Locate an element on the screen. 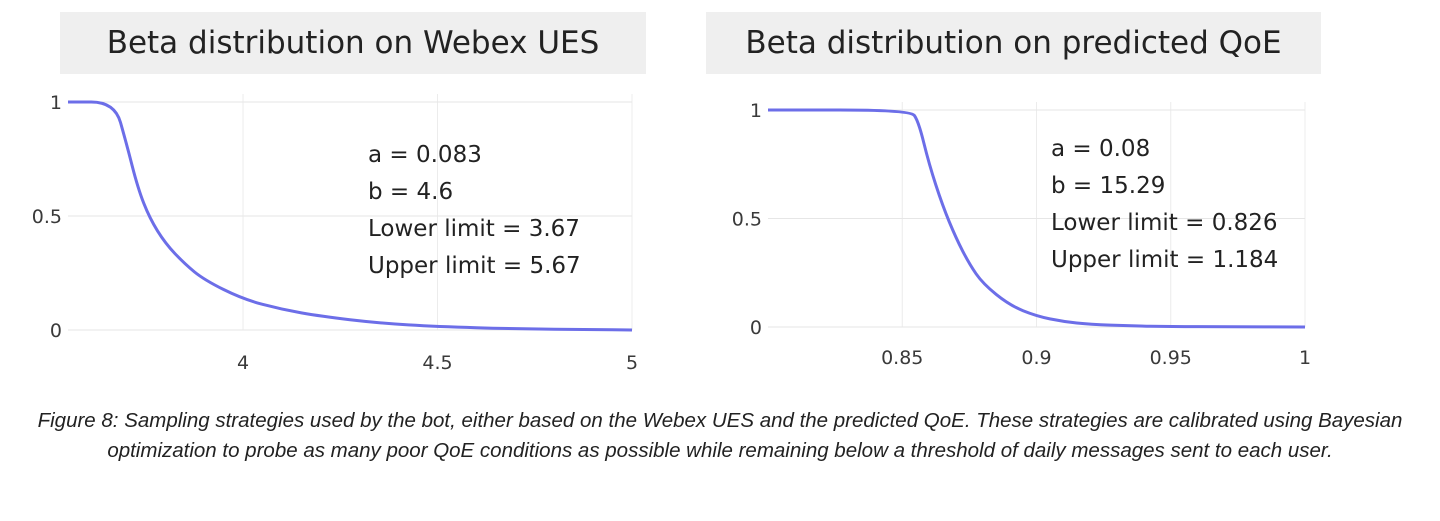 This screenshot has height=521, width=1440. chart-title-bar: Beta distribution on predicted QoE is located at coordinates (1013, 43).